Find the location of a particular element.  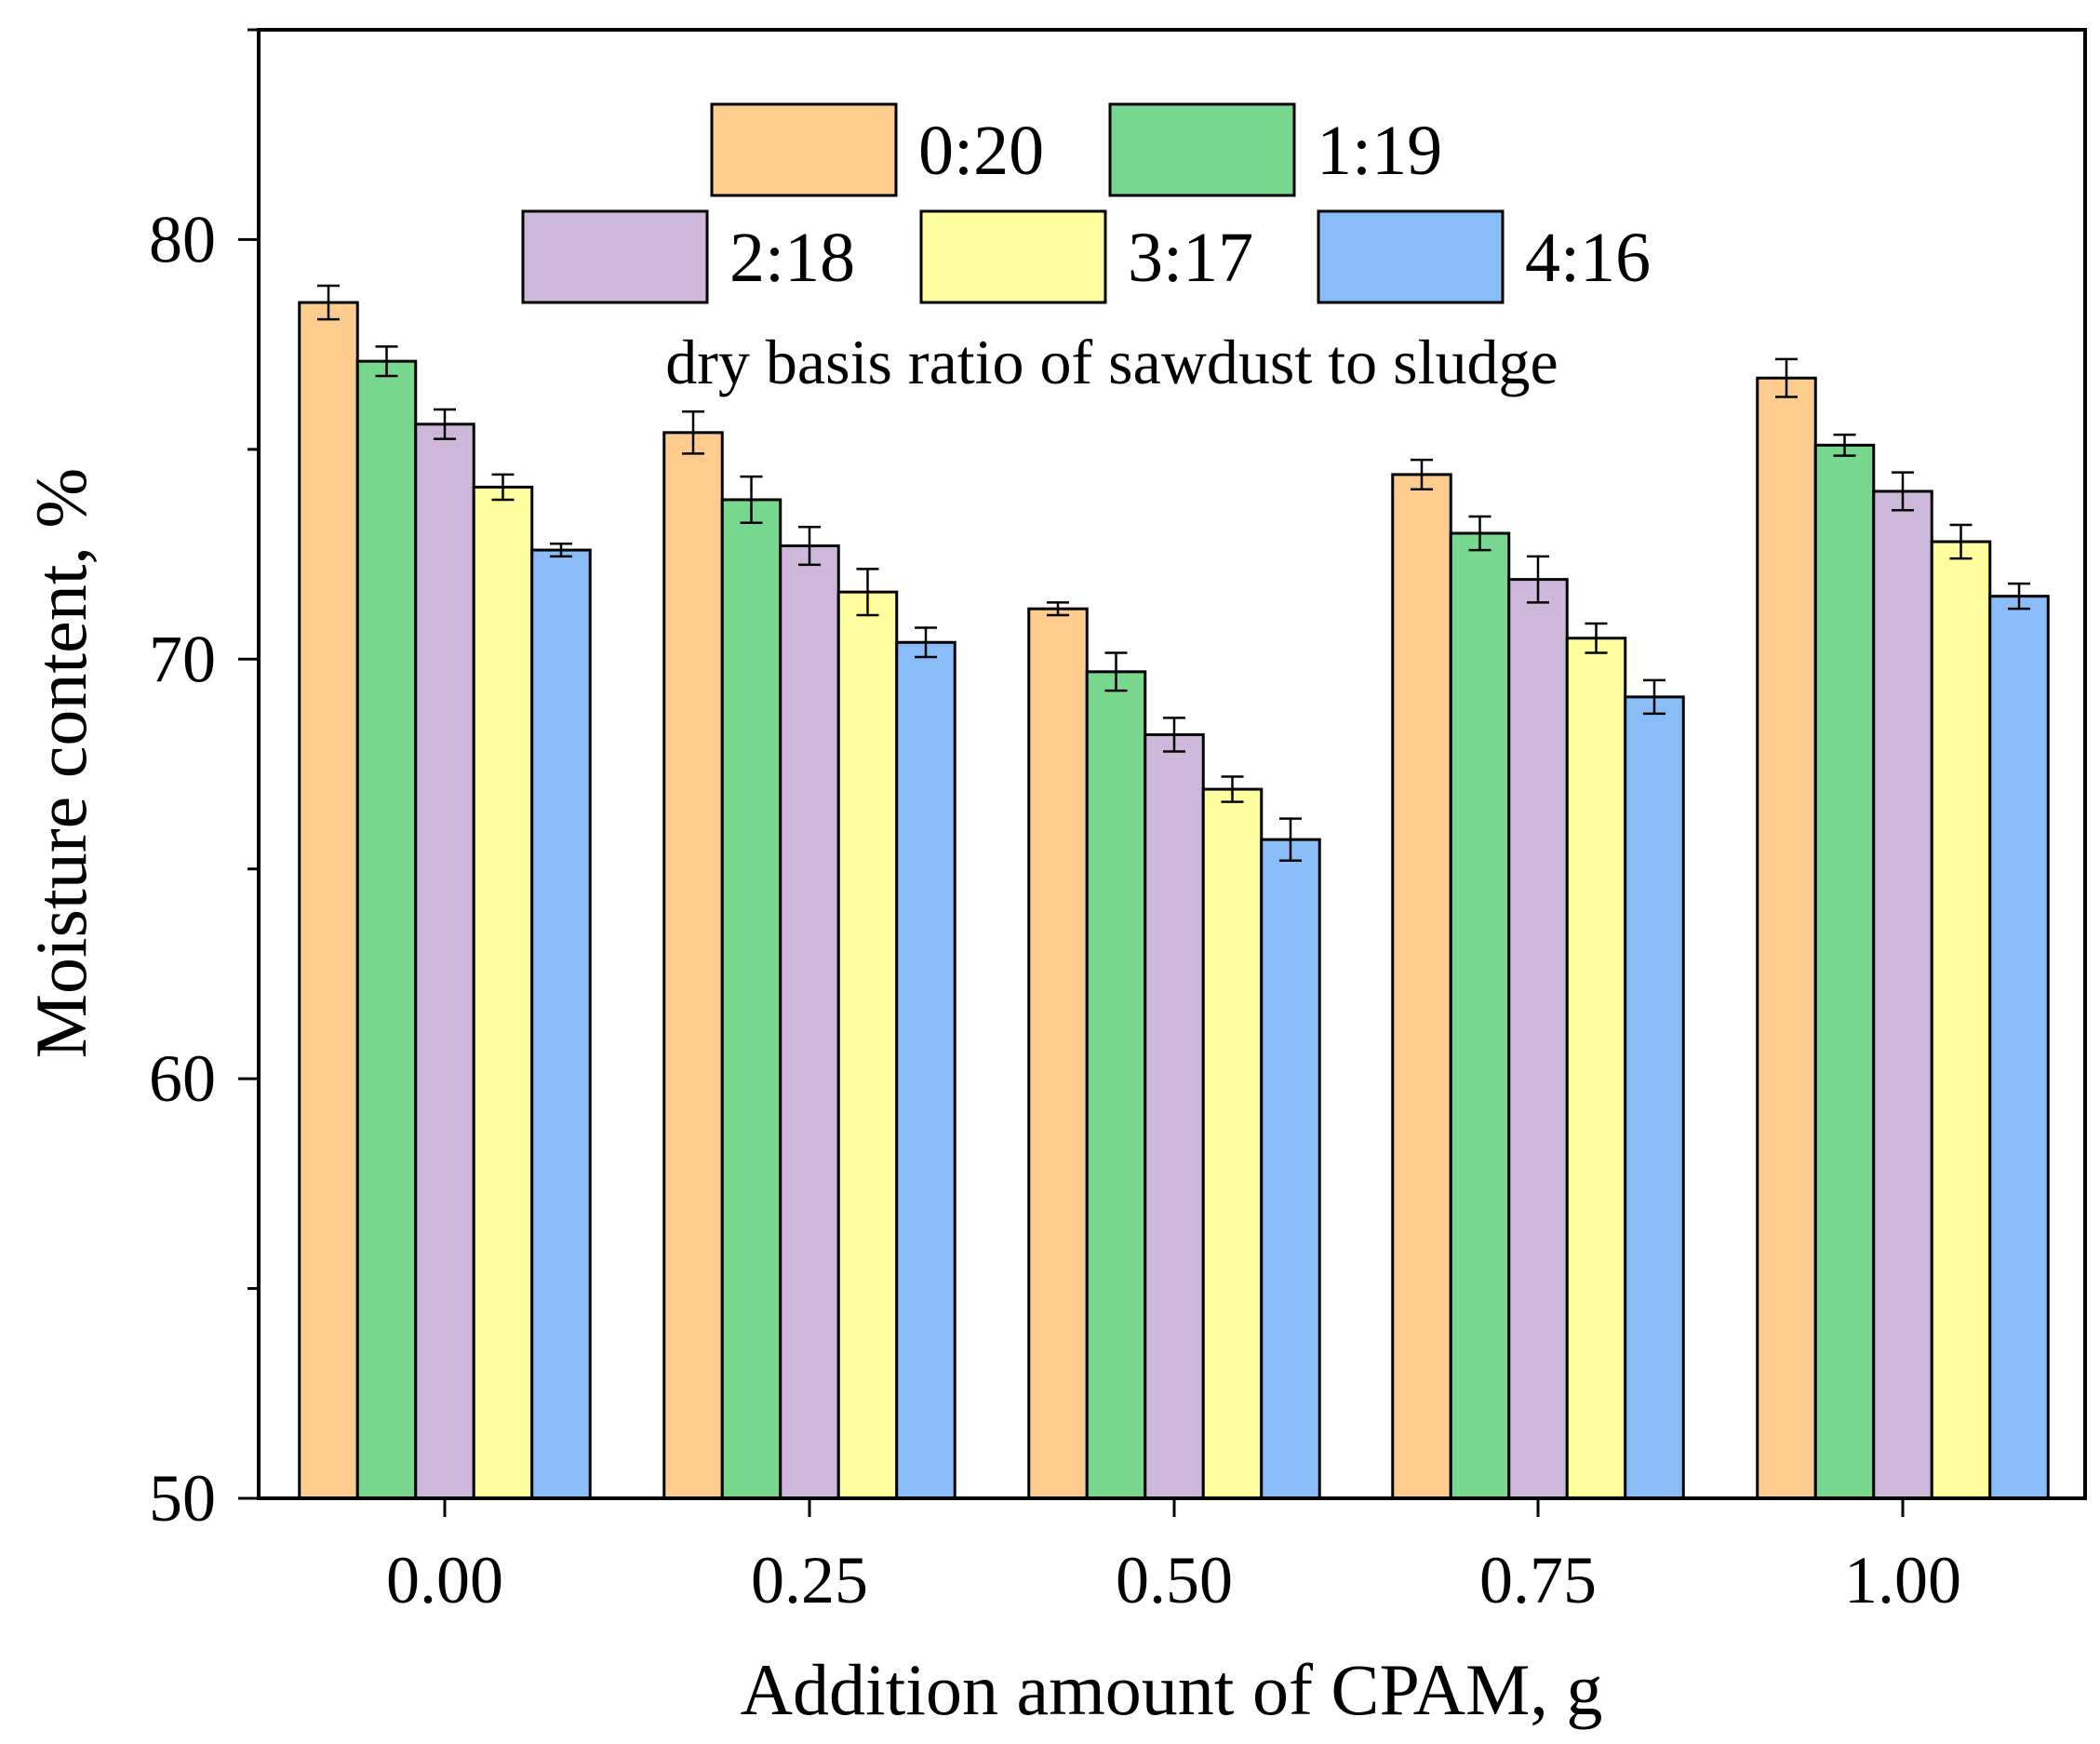

y-axis-title: Moisture content, % is located at coordinates (60, 764).